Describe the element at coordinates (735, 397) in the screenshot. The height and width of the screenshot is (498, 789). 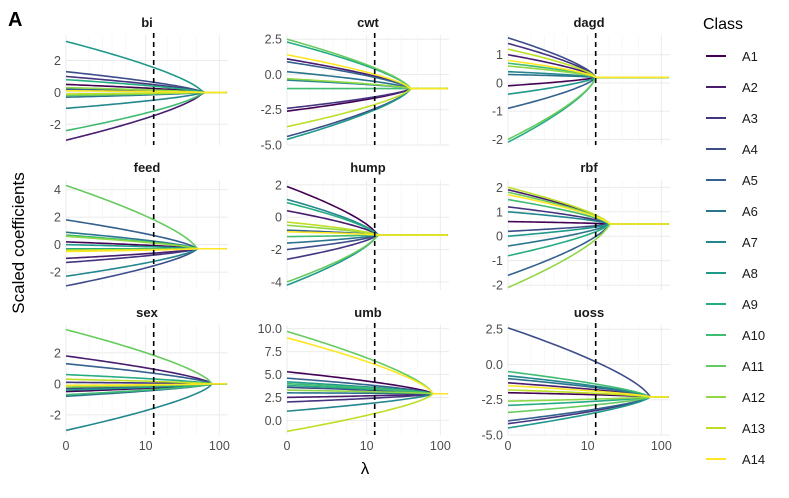
I see `legend-item: A12` at that location.